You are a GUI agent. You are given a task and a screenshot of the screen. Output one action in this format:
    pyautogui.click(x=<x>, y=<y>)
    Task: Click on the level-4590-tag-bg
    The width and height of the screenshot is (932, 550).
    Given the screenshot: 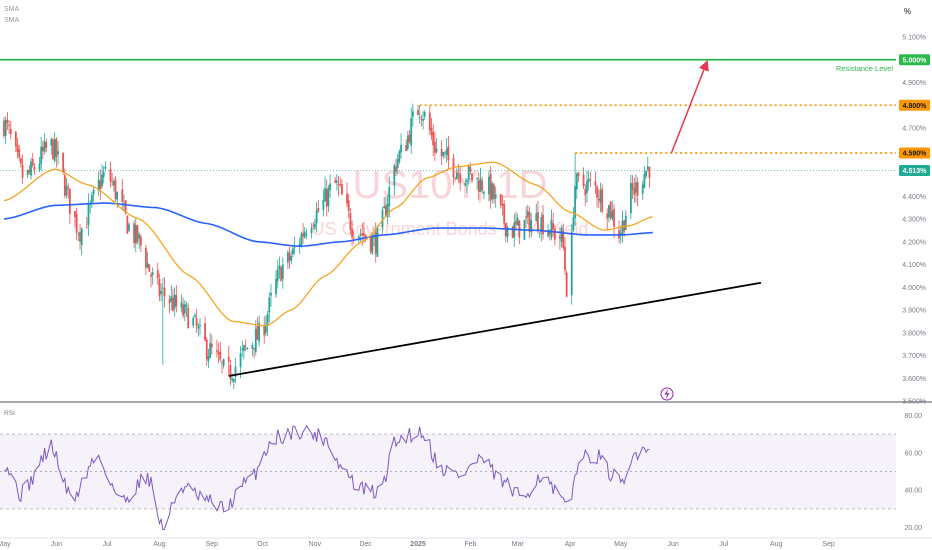 What is the action you would take?
    pyautogui.click(x=914, y=153)
    